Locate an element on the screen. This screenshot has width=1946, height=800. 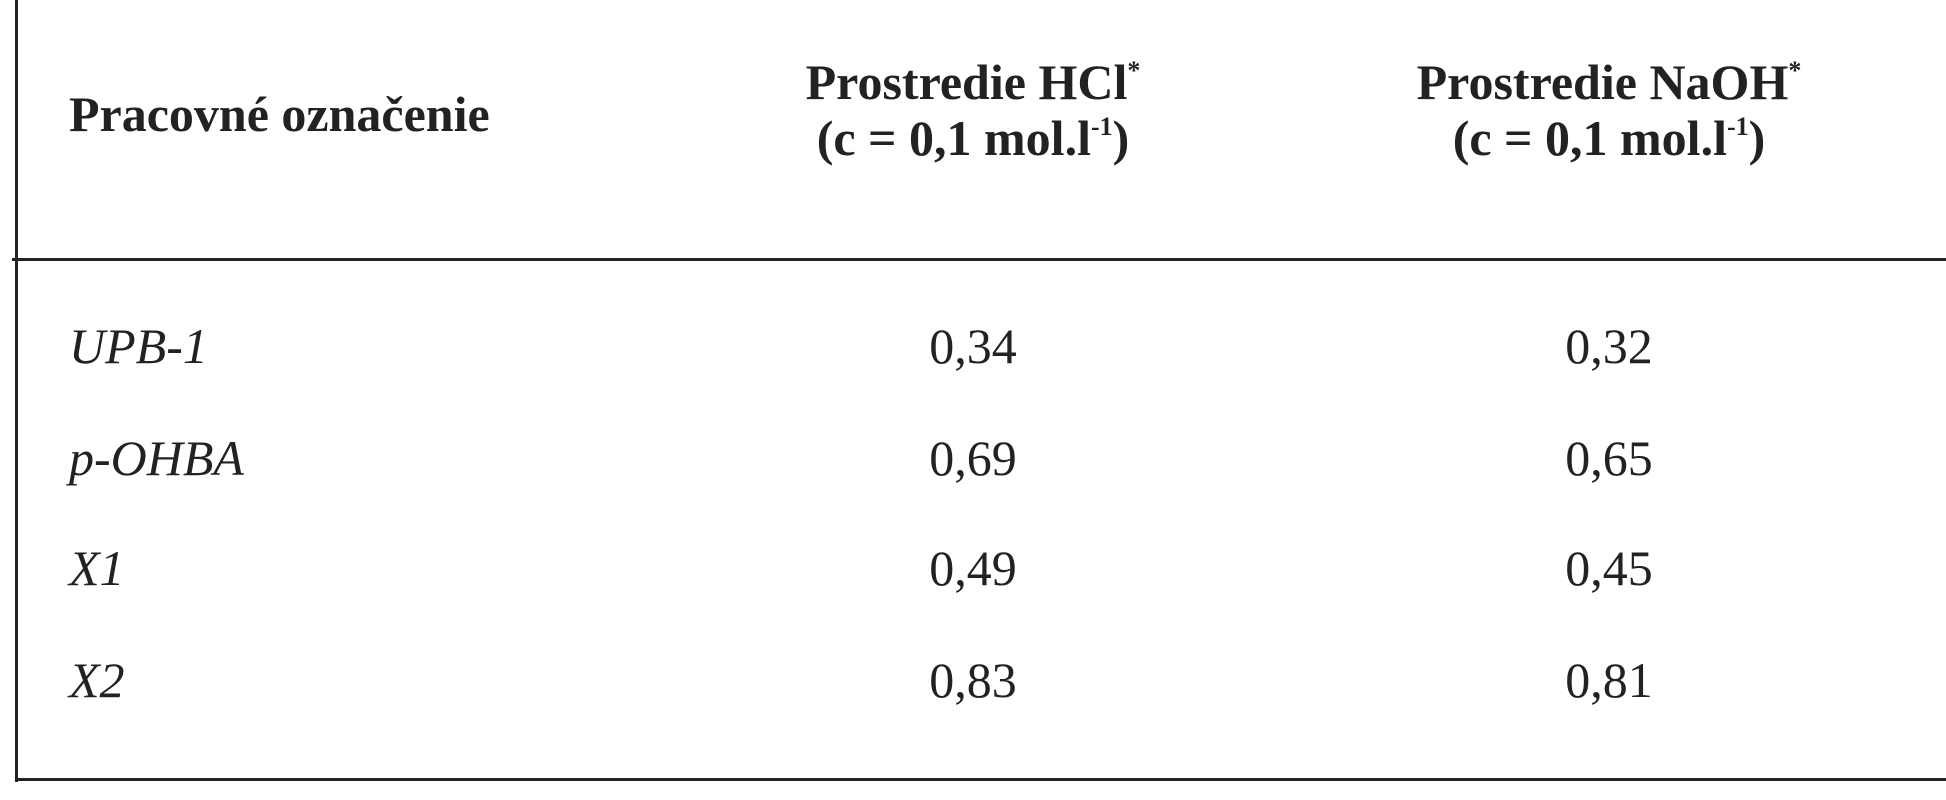
value-cell: 0,83 is located at coordinates (973, 680).